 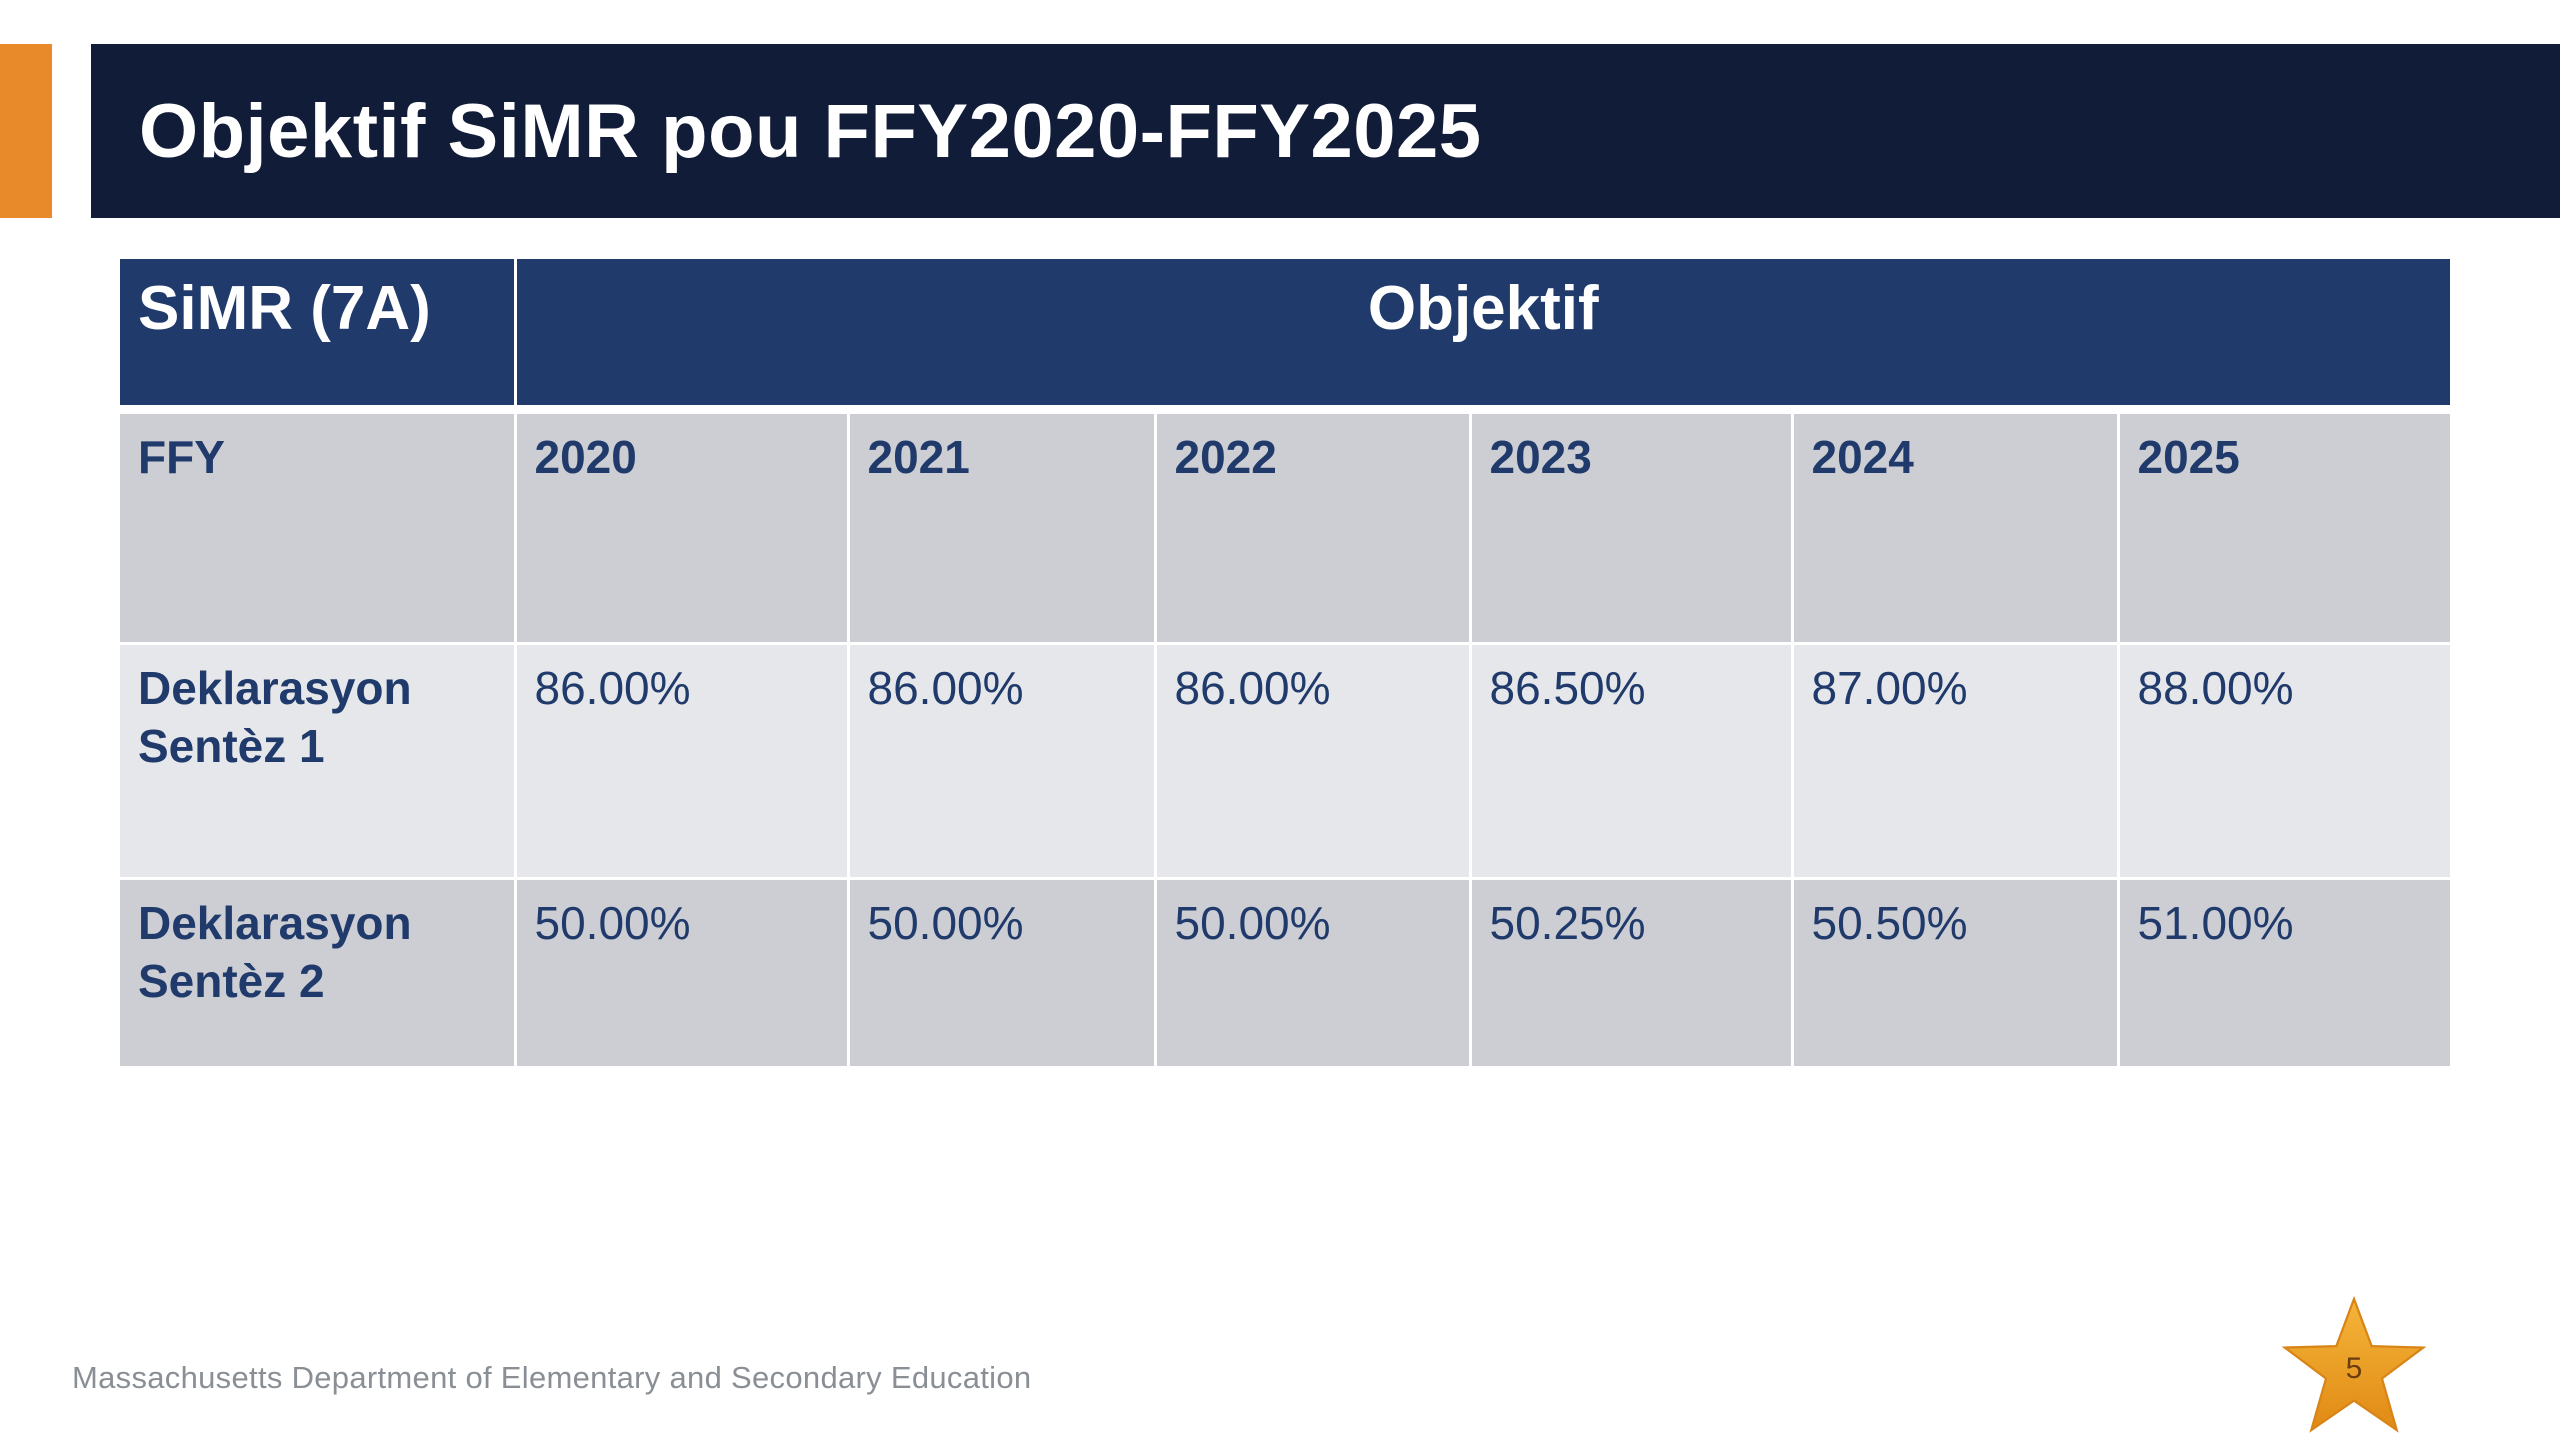 What do you see at coordinates (1632, 527) in the screenshot?
I see `ffy-year-cell: 2023` at bounding box center [1632, 527].